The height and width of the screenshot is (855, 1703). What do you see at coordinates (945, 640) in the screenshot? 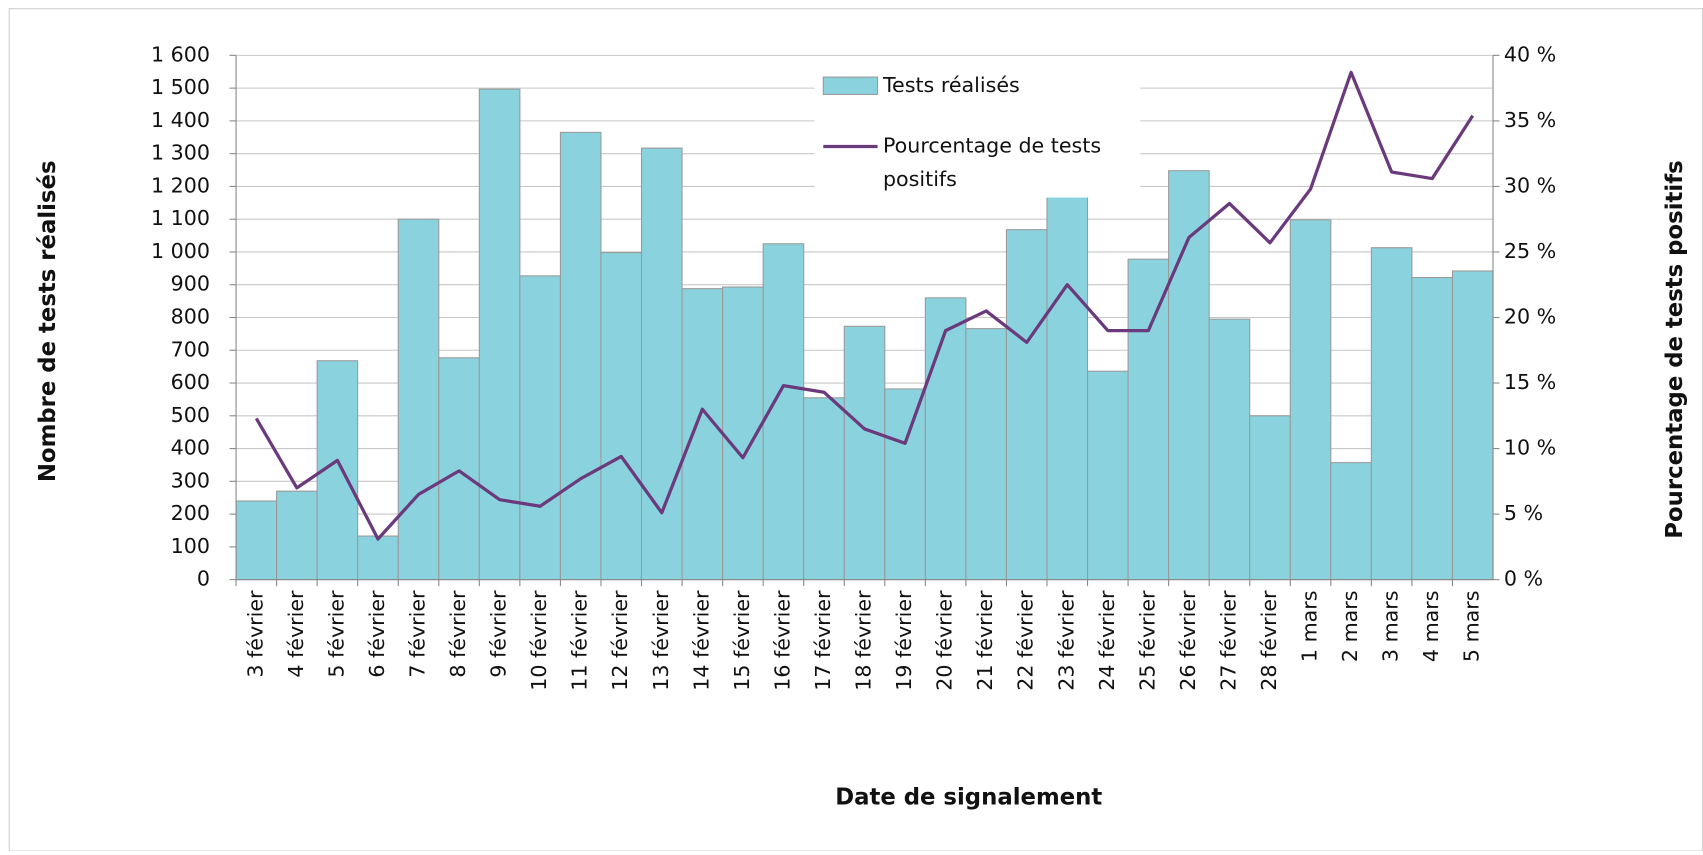
I see `x-tick-label: 20 février` at bounding box center [945, 640].